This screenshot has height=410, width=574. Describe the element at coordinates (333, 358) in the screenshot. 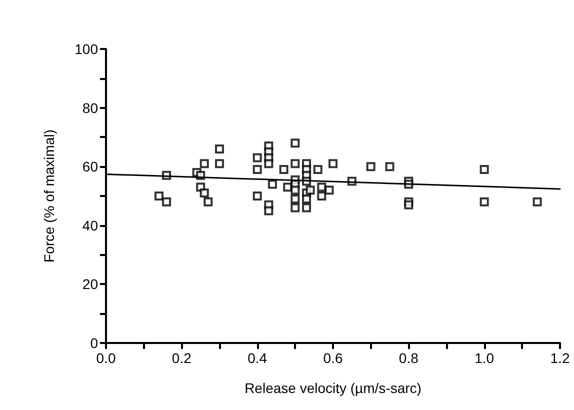

I see `x-tick-label: 0.6` at that location.